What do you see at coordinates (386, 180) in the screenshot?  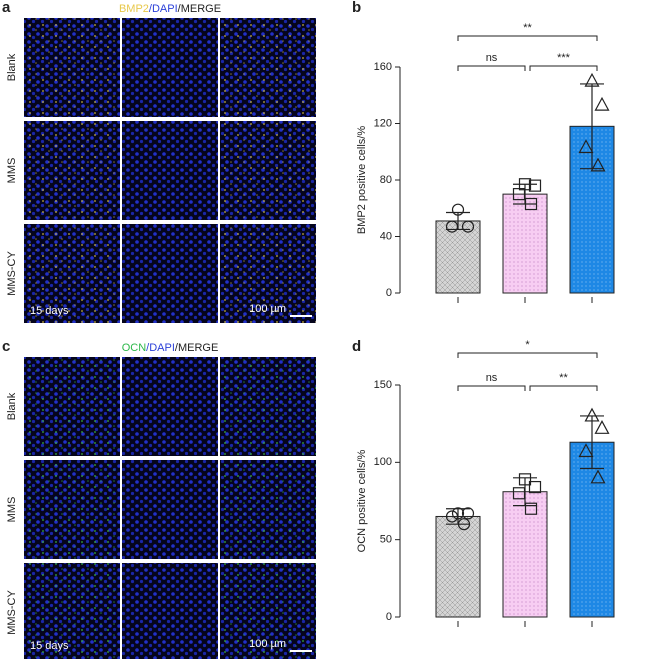 I see `y-tick-label: 80` at bounding box center [386, 180].